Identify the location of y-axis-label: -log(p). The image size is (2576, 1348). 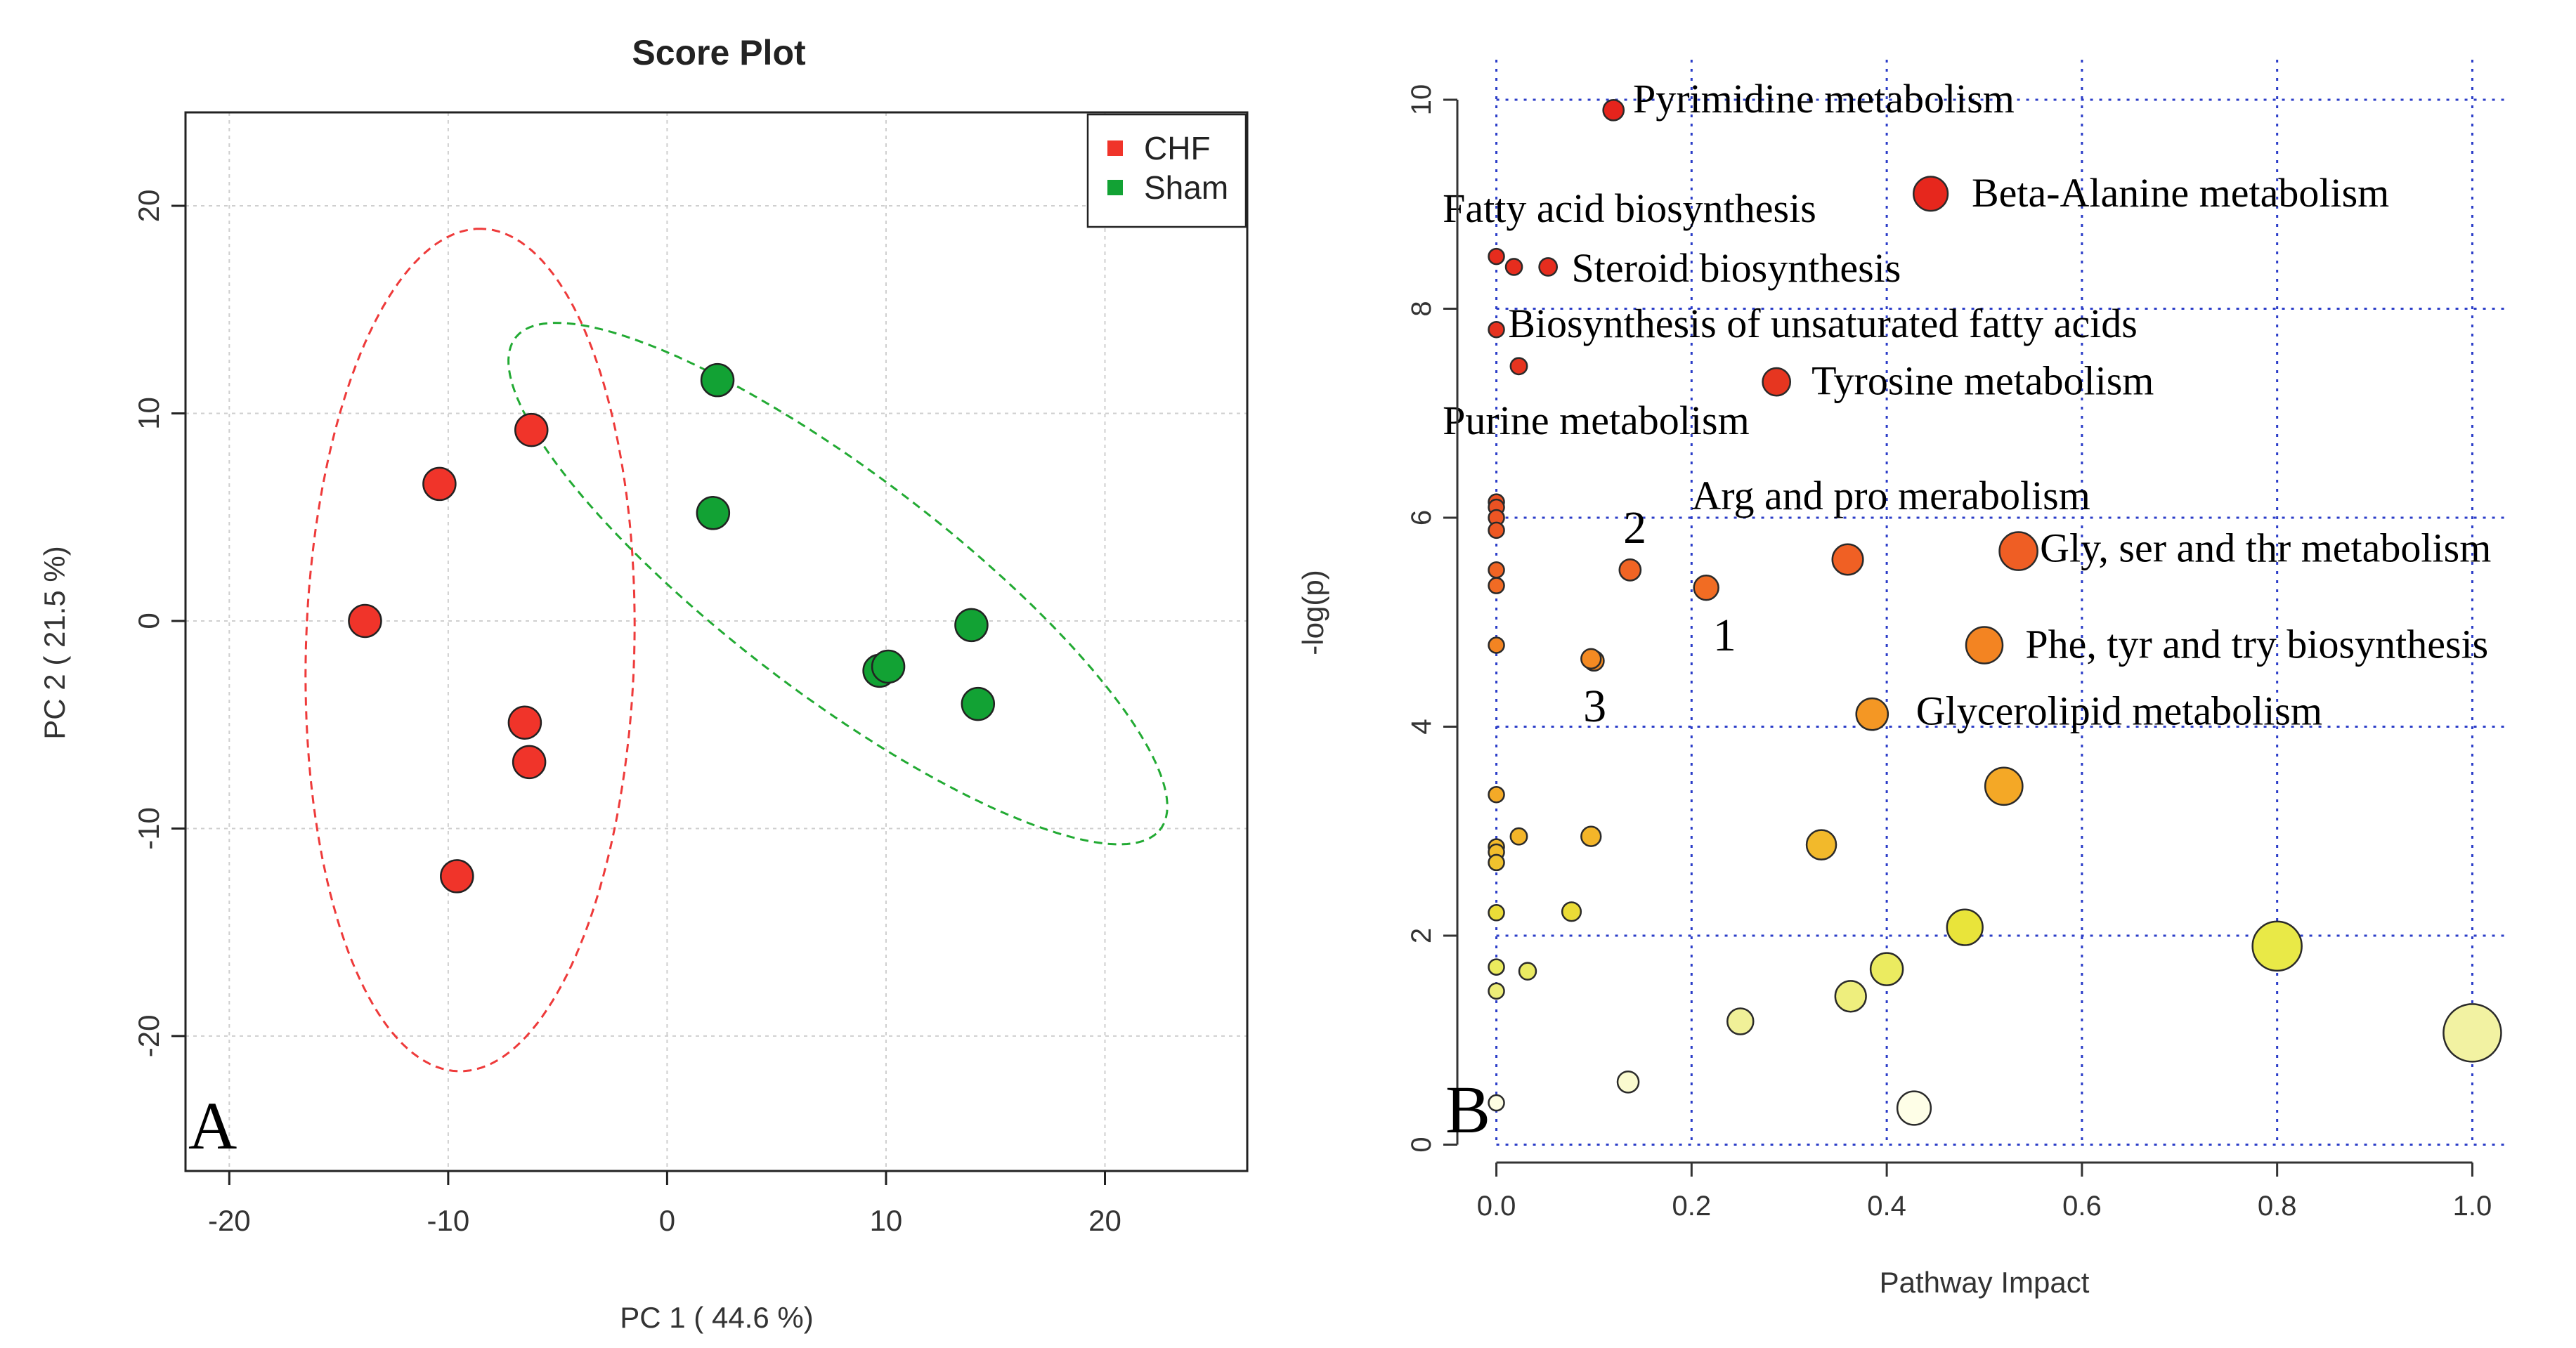
(1312, 612).